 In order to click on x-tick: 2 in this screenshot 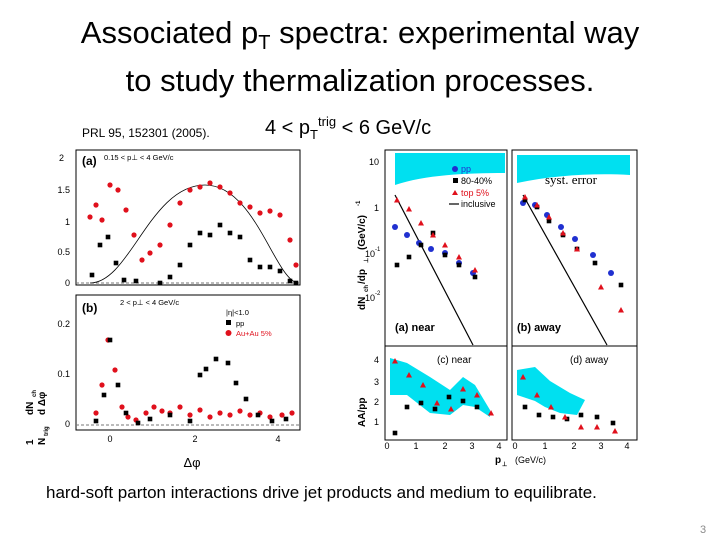, I will do `click(194, 439)`.